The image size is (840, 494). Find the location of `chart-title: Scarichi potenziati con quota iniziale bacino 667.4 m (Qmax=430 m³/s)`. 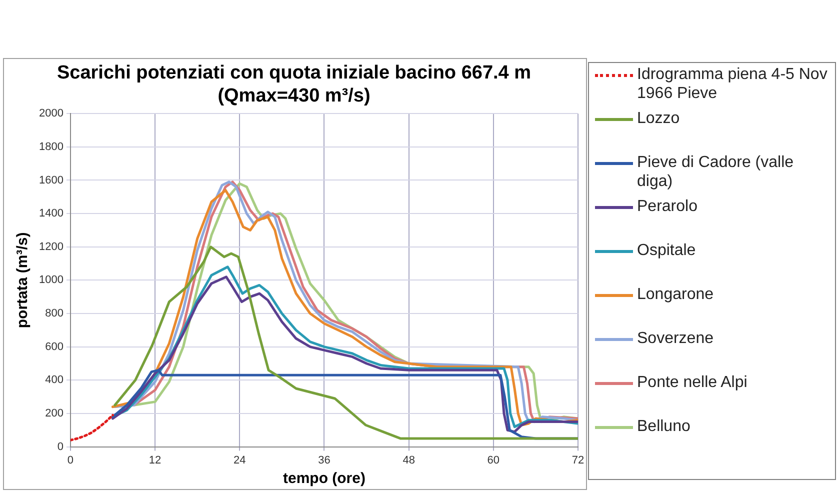

chart-title: Scarichi potenziati con quota iniziale bacino 667.4 m (Qmax=430 m³/s) is located at coordinates (294, 84).